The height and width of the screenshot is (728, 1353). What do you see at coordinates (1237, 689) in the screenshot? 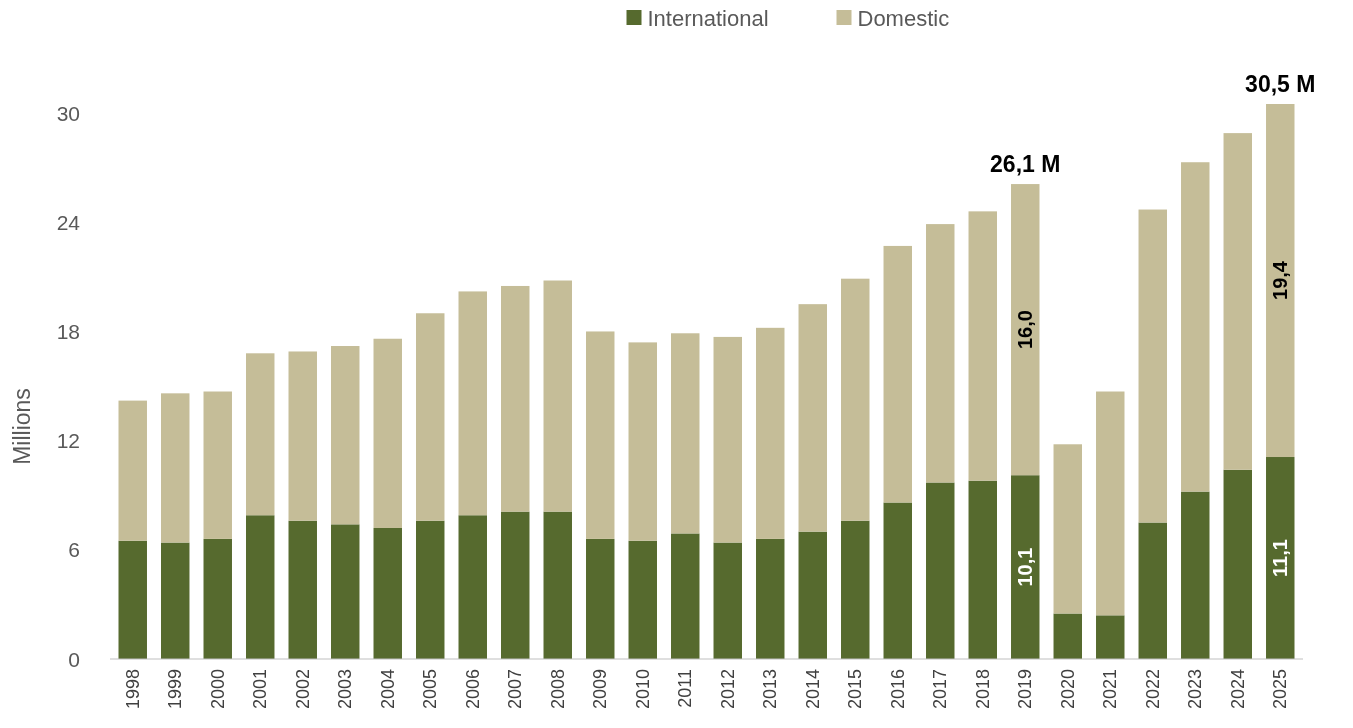
I see `x-tick-label: 2024` at bounding box center [1237, 689].